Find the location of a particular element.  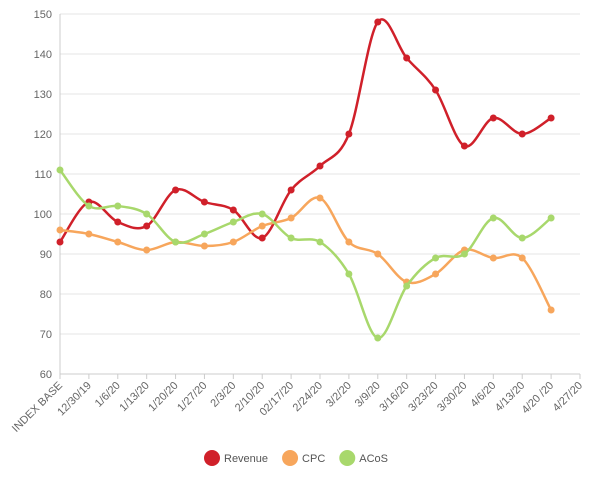

y-tick-label: 150 is located at coordinates (43, 15).